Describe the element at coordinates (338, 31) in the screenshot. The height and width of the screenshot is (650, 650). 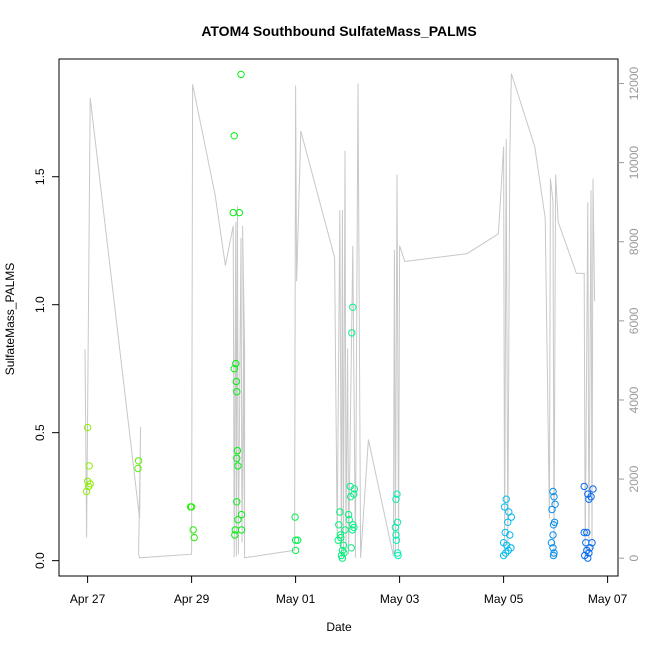
I see `chart-title: ATOM4 Southbound SulfateMass_PALMS` at that location.